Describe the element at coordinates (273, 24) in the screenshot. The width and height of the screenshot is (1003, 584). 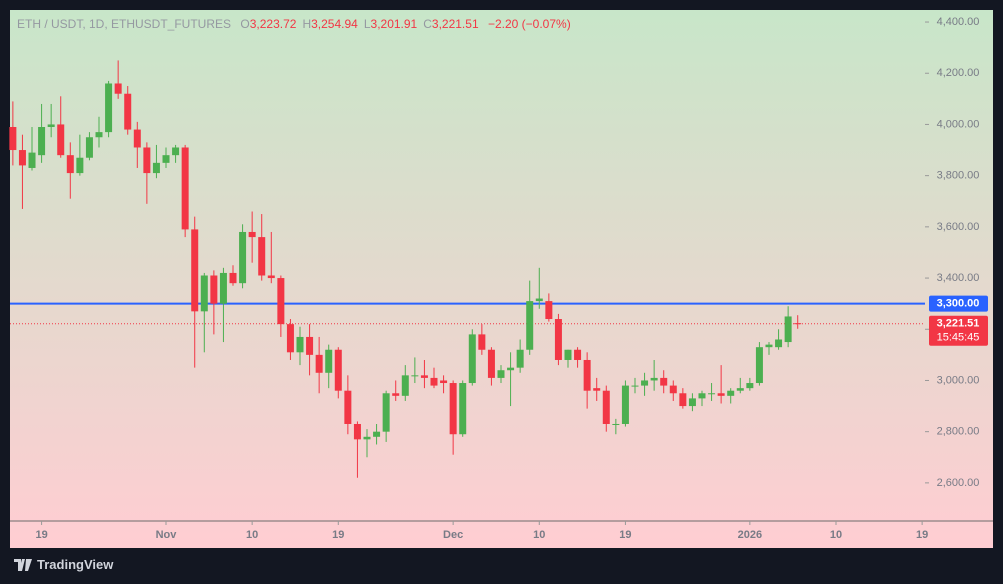
I see `ohlc-value: 3,223.72` at that location.